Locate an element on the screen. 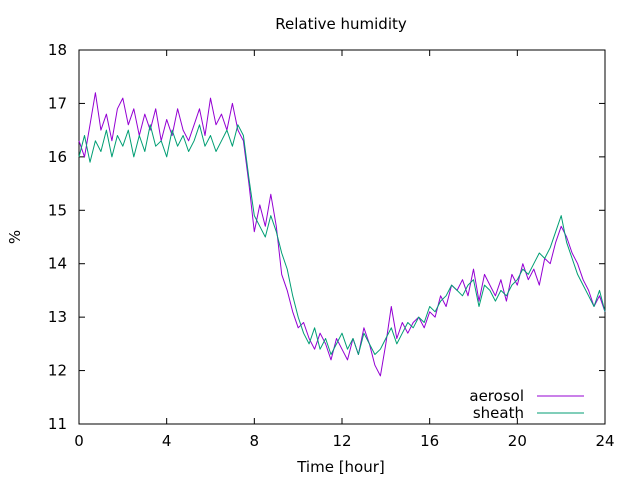  x-tick-label: 8 is located at coordinates (255, 441).